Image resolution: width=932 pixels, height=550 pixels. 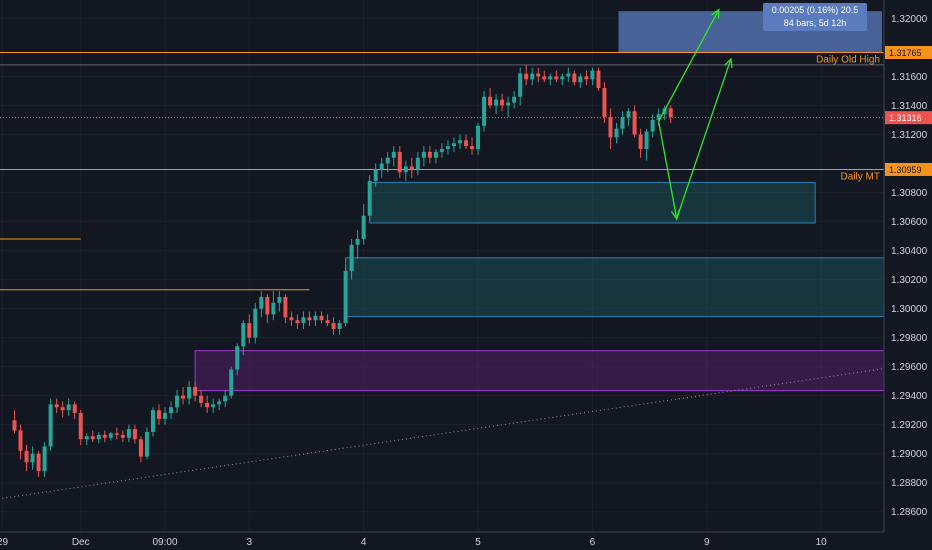 What do you see at coordinates (905, 170) in the screenshot?
I see `price-tag-daily-mt: 1.30959` at bounding box center [905, 170].